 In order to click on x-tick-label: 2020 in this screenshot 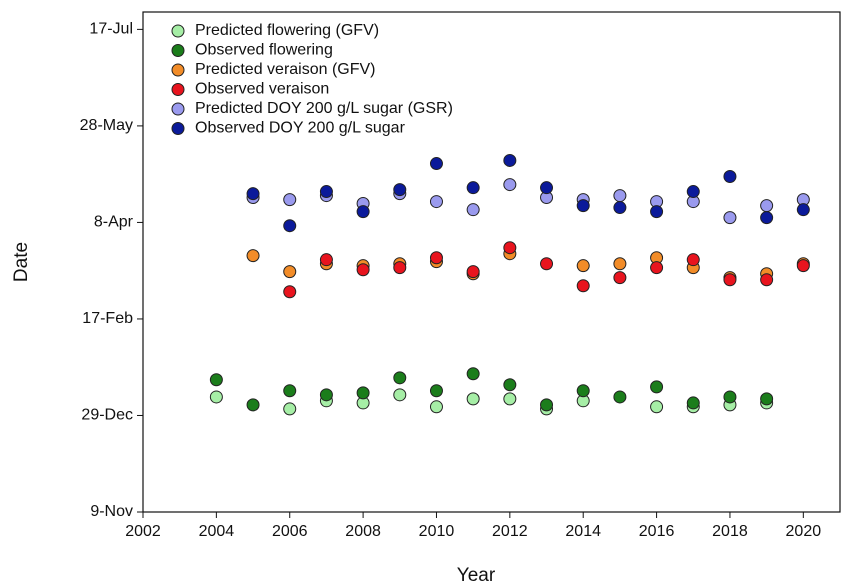, I will do `click(804, 531)`.